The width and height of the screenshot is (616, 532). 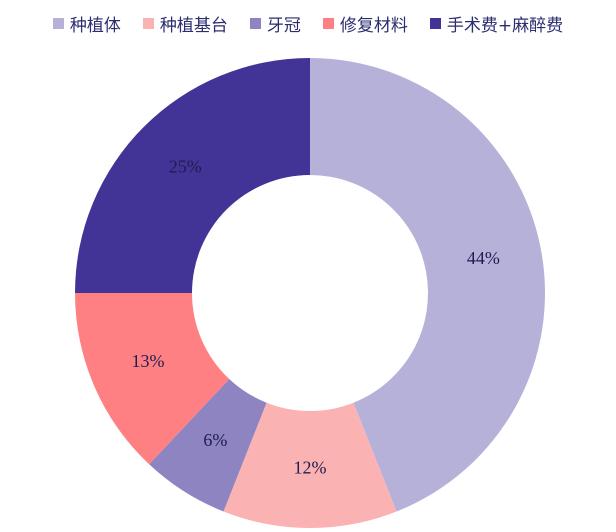 I want to click on legend-label: 牙冠, so click(x=283, y=25).